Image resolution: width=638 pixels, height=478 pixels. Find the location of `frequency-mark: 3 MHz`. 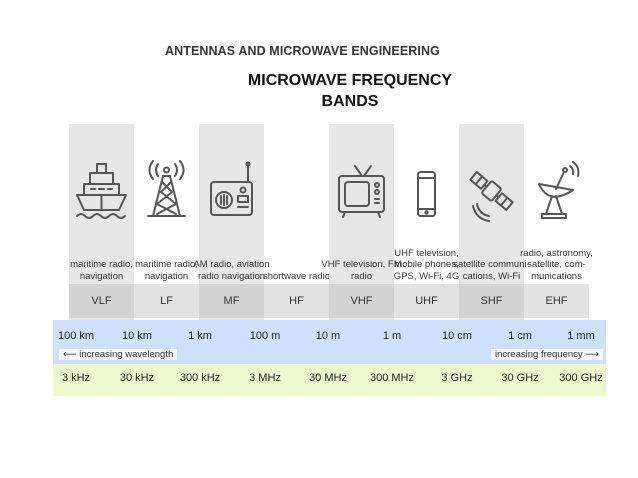

frequency-mark: 3 MHz is located at coordinates (265, 378).